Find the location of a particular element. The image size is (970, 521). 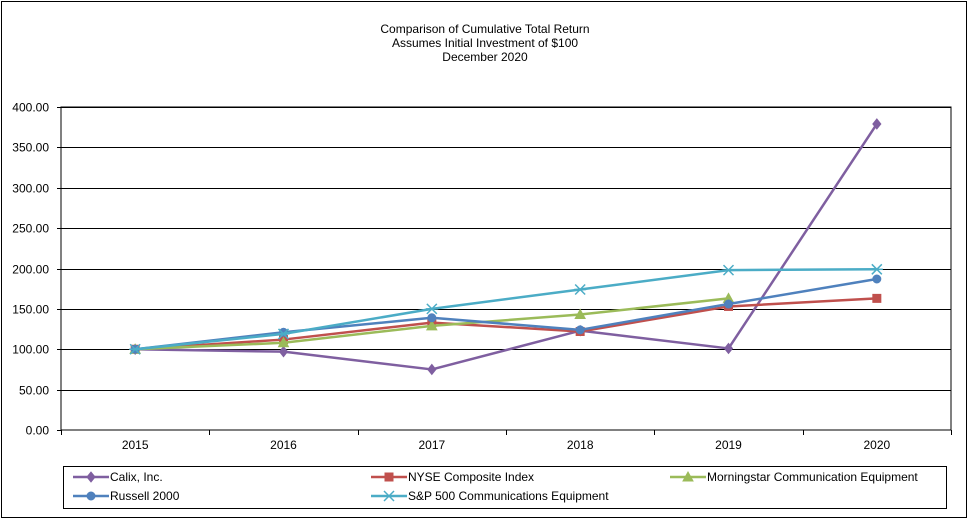

legend-entry-calix-inc: Calix, Inc. is located at coordinates (118, 477).